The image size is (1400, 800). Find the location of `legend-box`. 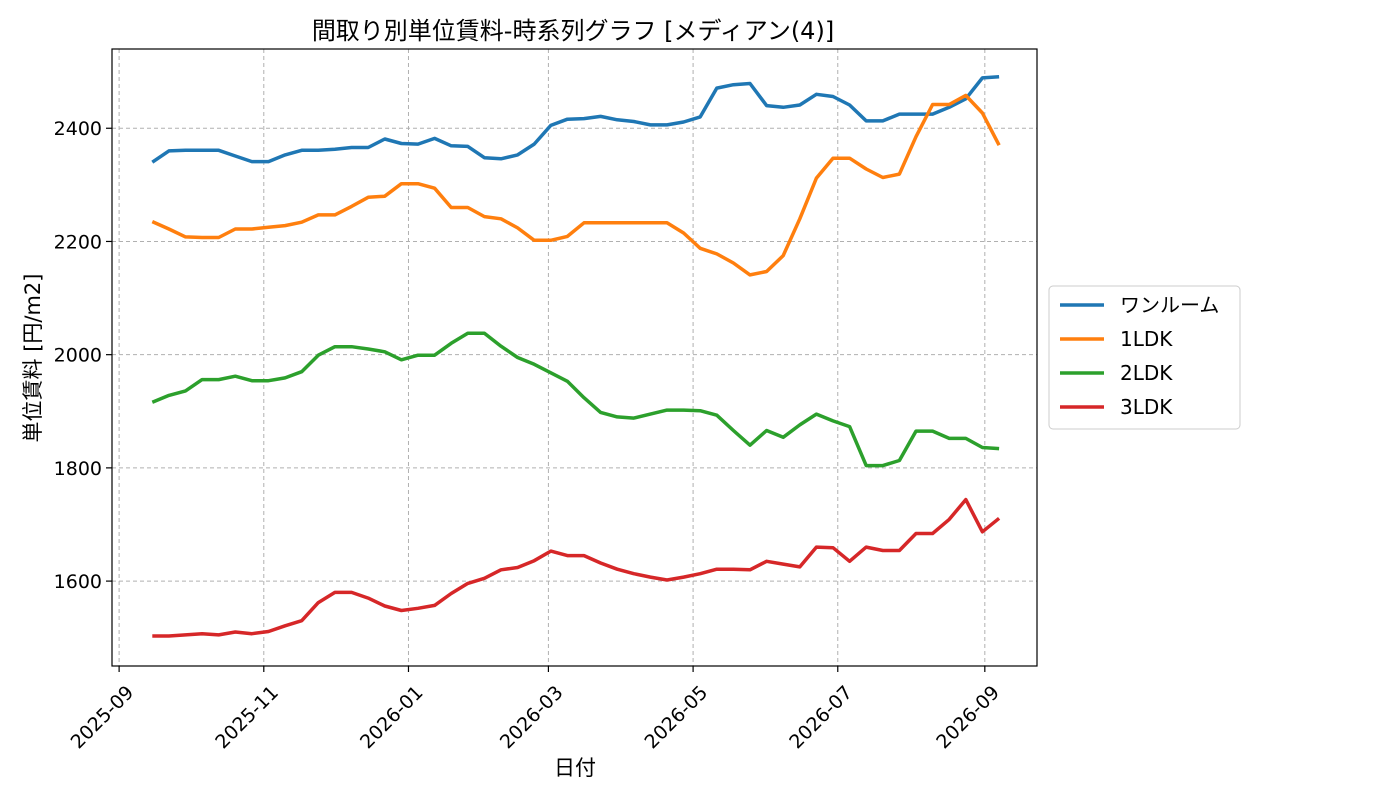

legend-box is located at coordinates (1144, 357).